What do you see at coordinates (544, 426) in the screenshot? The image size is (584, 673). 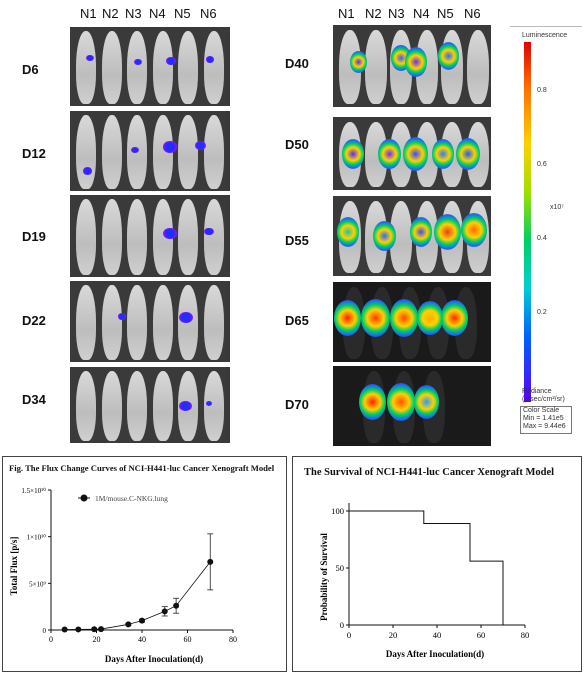 I see `color-scale-max: Max = 9.44e6` at bounding box center [544, 426].